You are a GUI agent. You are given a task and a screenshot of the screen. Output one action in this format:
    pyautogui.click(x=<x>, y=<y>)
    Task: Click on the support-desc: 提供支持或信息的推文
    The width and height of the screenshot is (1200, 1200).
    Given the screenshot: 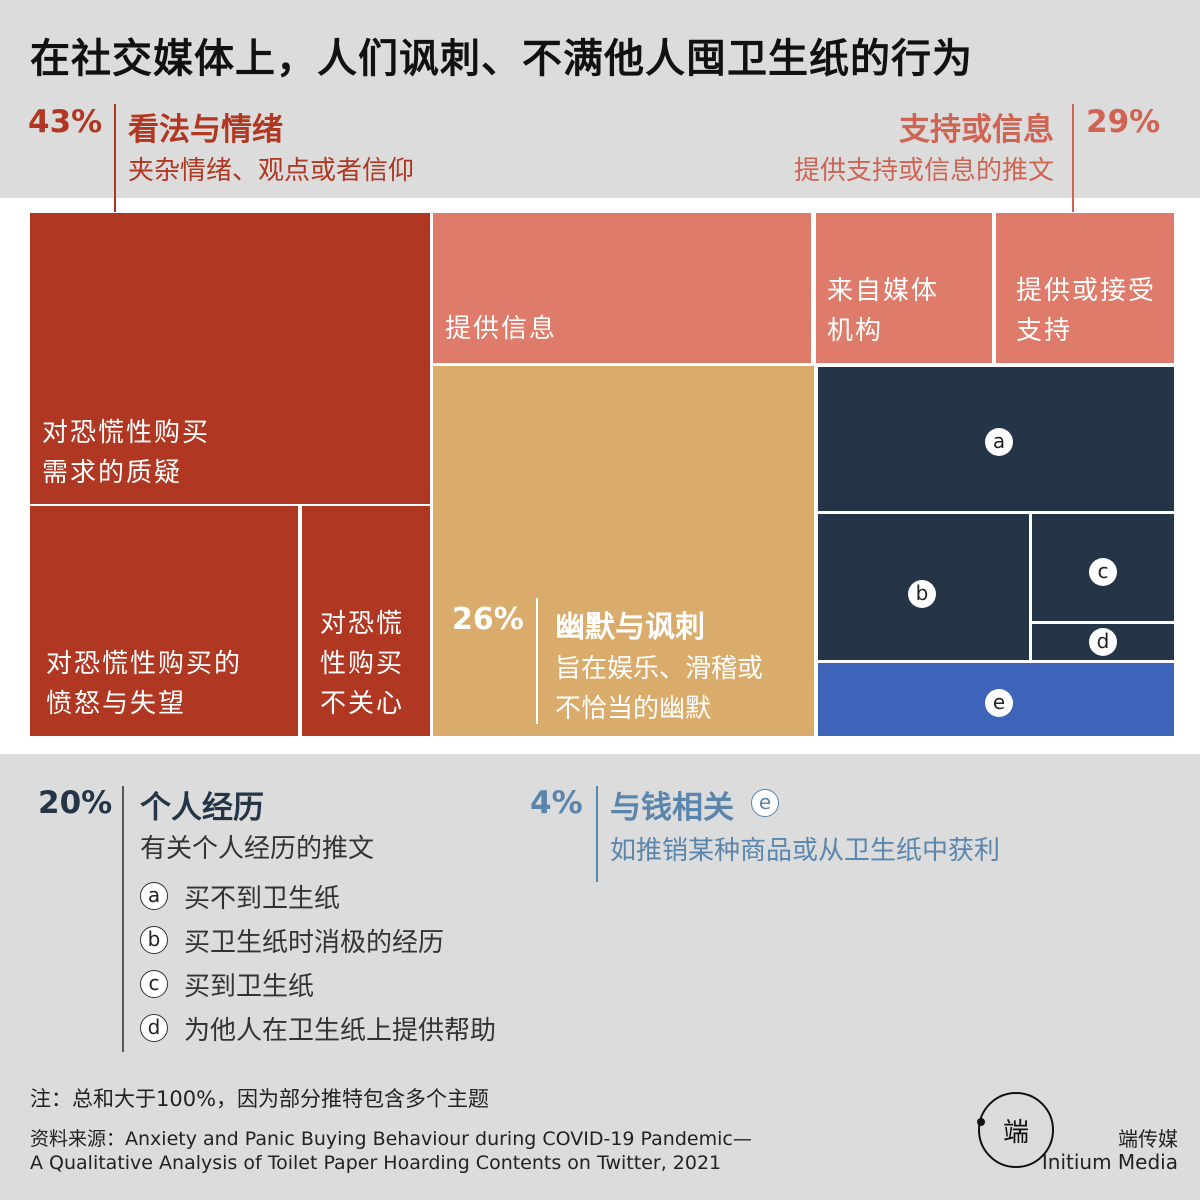 What is the action you would take?
    pyautogui.click(x=923, y=171)
    